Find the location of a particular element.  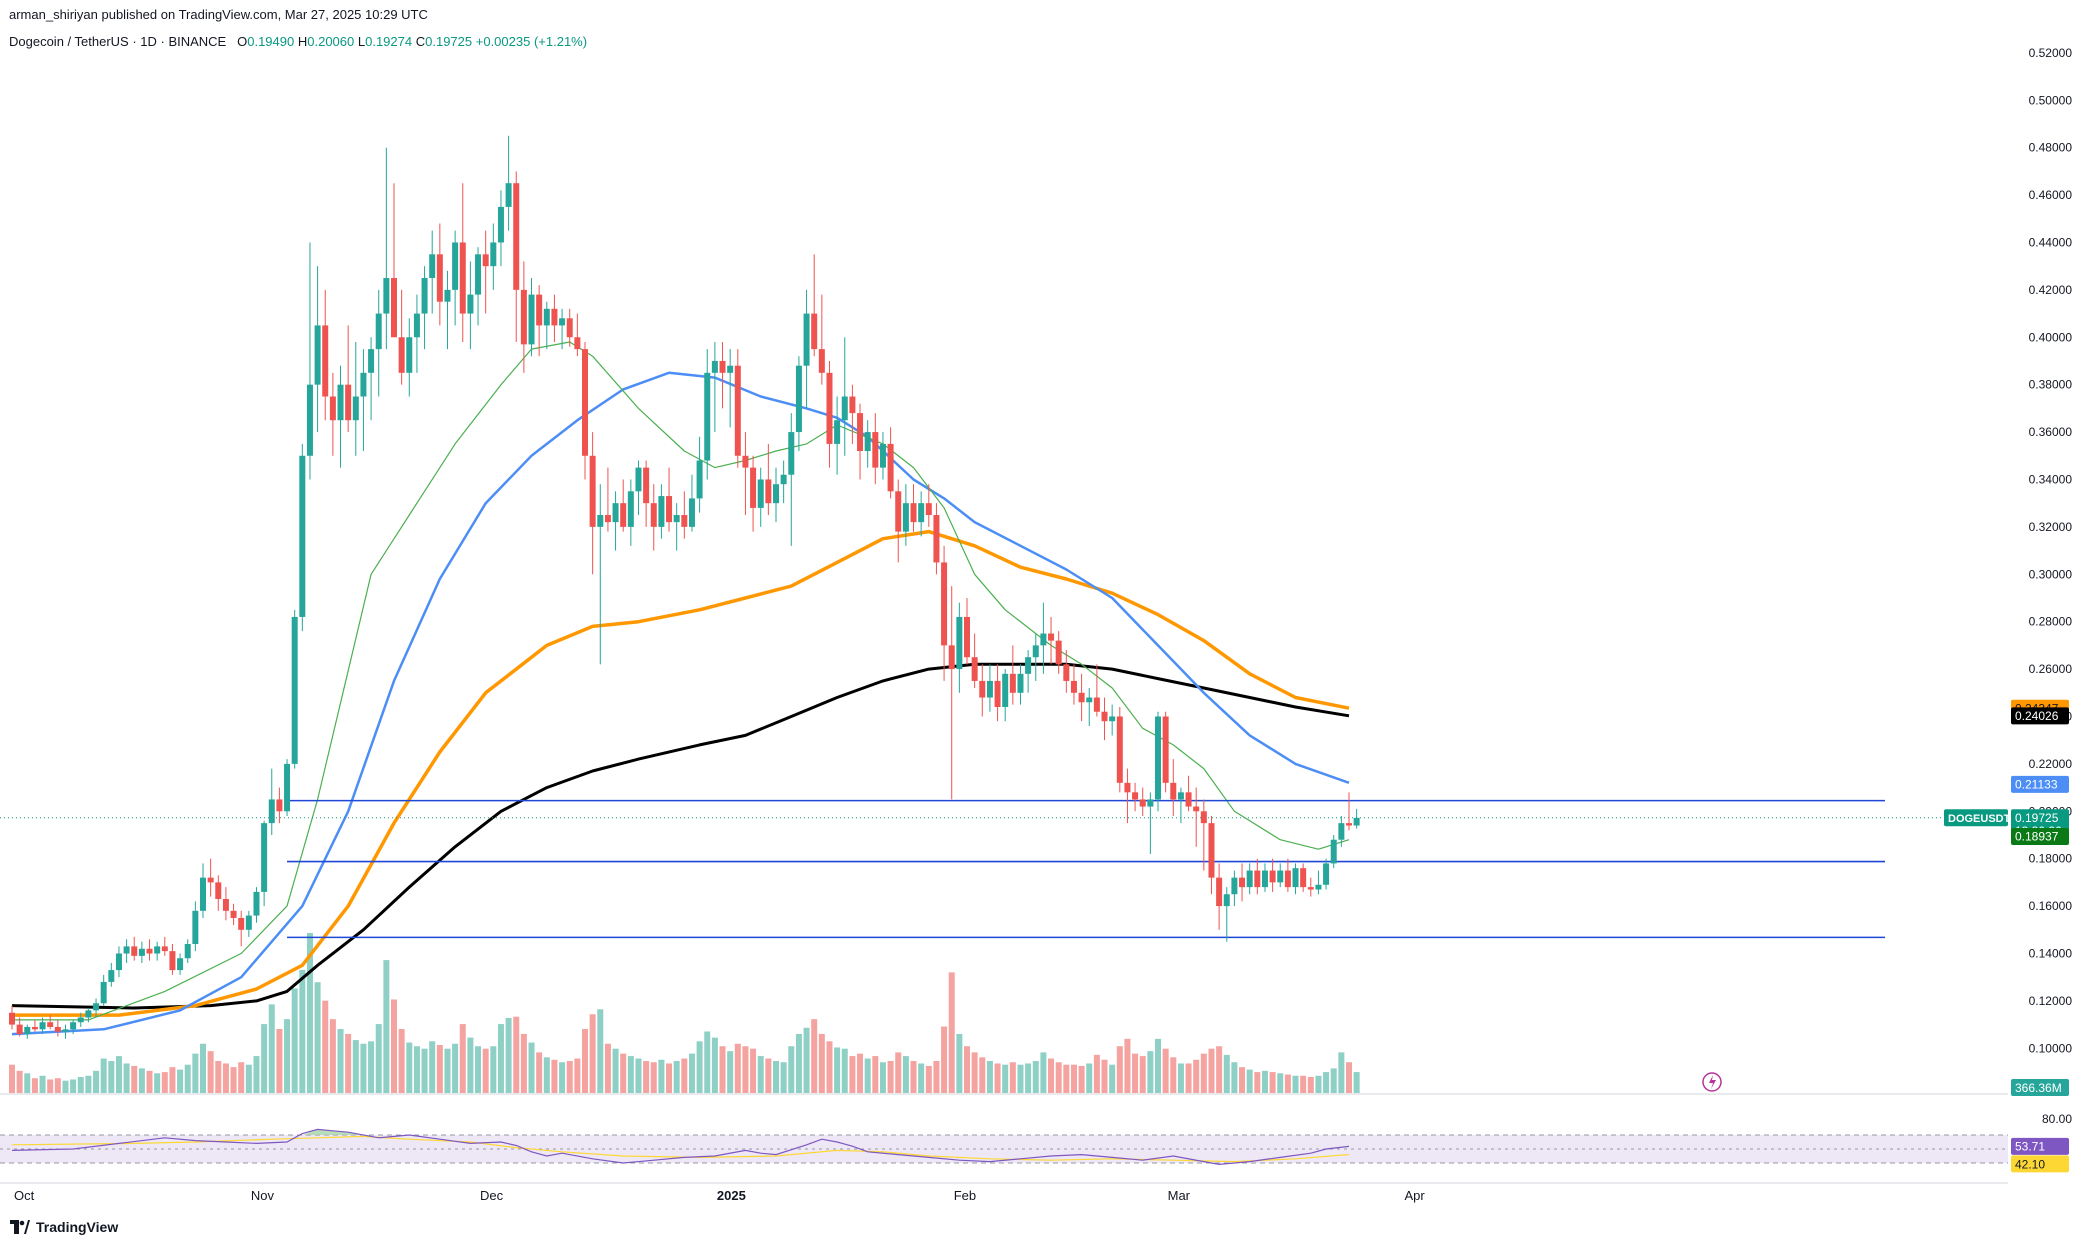

low-value: 0.19274 is located at coordinates (389, 41).